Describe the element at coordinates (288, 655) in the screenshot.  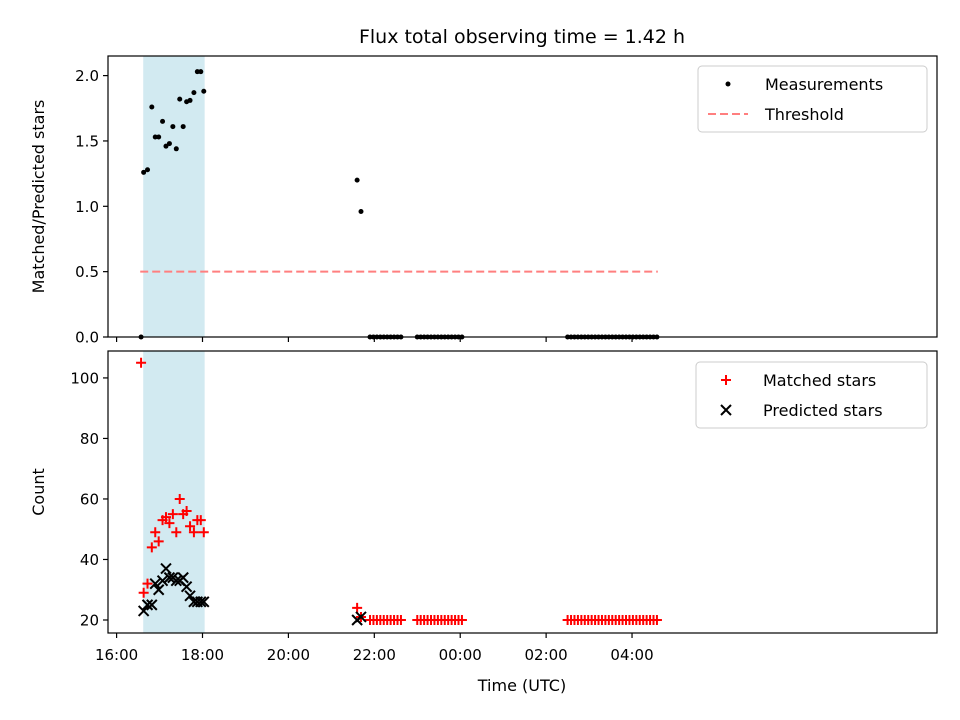
I see `x-tick-label: 20:00` at that location.